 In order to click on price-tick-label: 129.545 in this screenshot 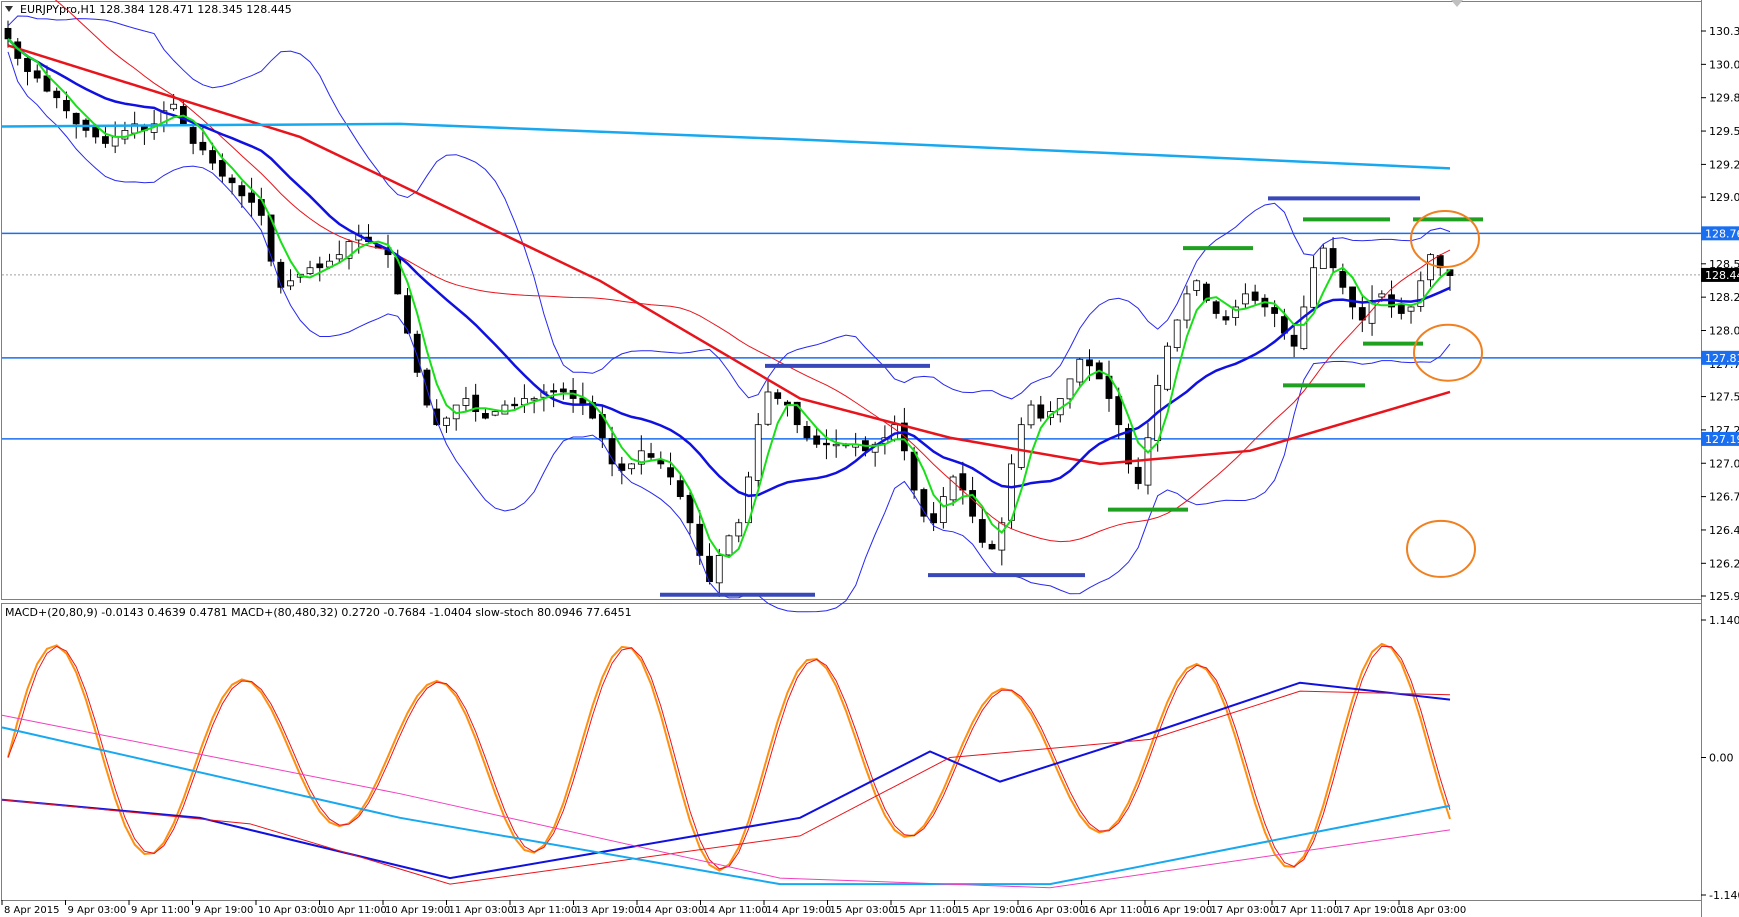, I will do `click(1724, 131)`.